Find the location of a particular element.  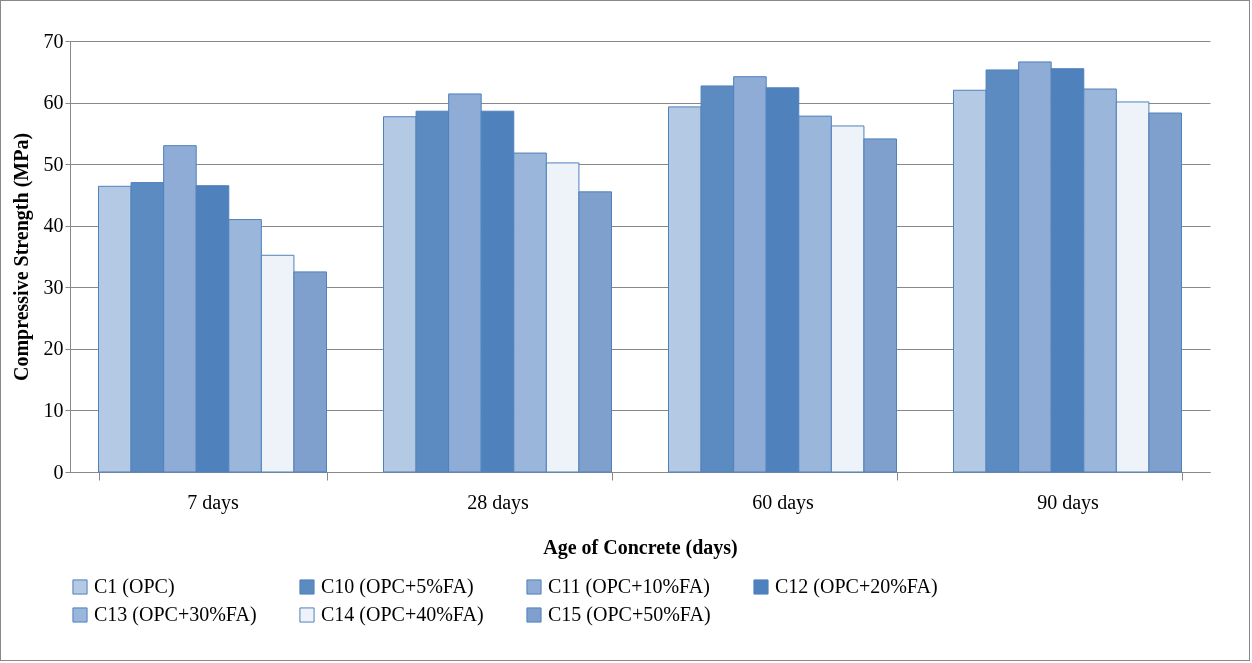

legend-label: C13 (OPC+30%FA) is located at coordinates (175, 614).